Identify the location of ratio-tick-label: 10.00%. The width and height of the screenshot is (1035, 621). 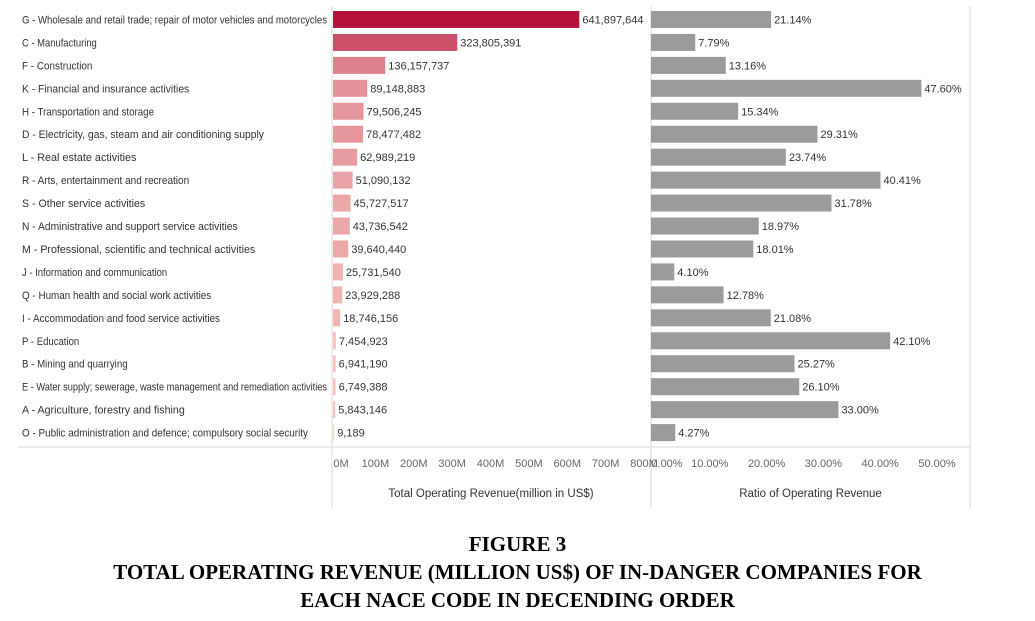
(710, 464).